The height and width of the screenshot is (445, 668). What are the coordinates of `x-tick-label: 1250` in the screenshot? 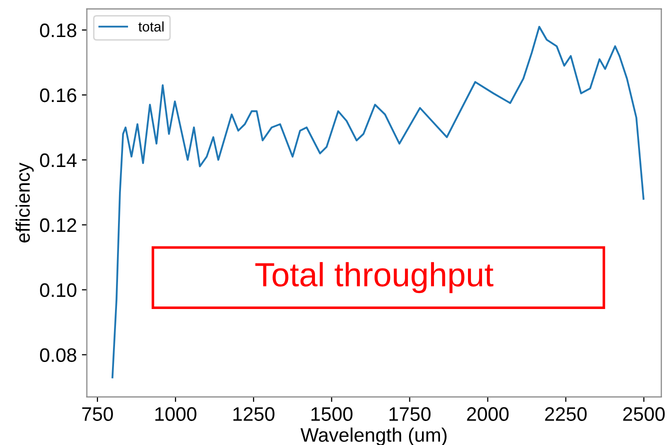 It's located at (253, 414).